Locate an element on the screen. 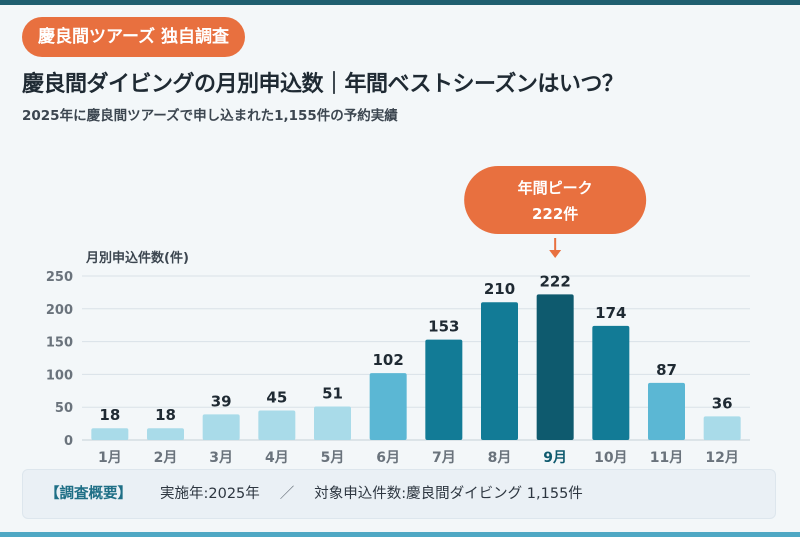  x-tick-label: 11月 is located at coordinates (666, 458).